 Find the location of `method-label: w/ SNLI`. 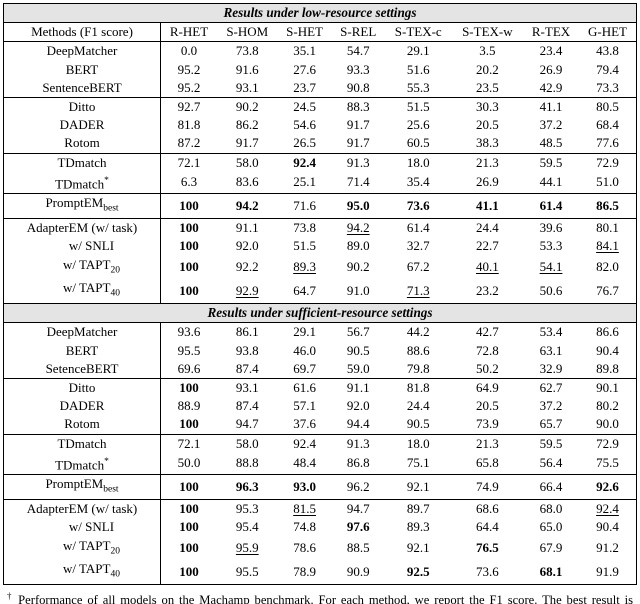

method-label: w/ SNLI is located at coordinates (91, 246).